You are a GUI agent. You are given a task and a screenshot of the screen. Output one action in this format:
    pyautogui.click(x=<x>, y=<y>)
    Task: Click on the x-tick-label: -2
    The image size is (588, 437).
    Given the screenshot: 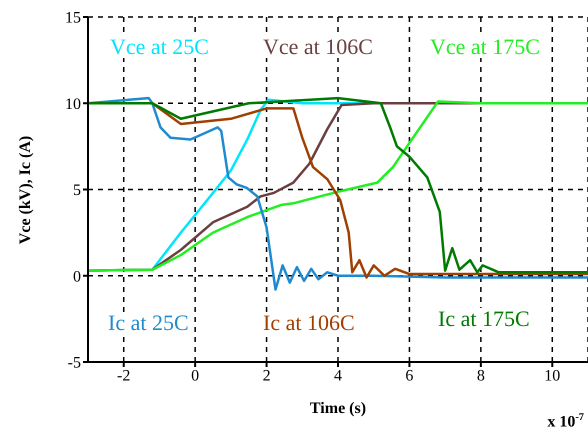 What is the action you would take?
    pyautogui.click(x=123, y=375)
    